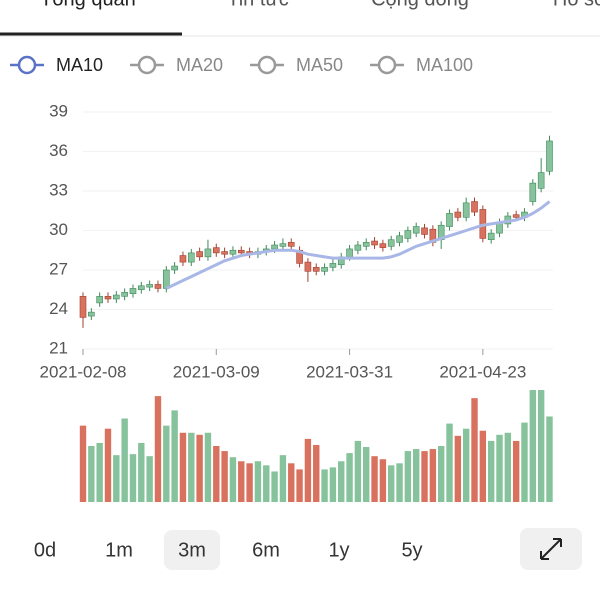  Describe the element at coordinates (119, 550) in the screenshot. I see `range-button: 1m` at that location.